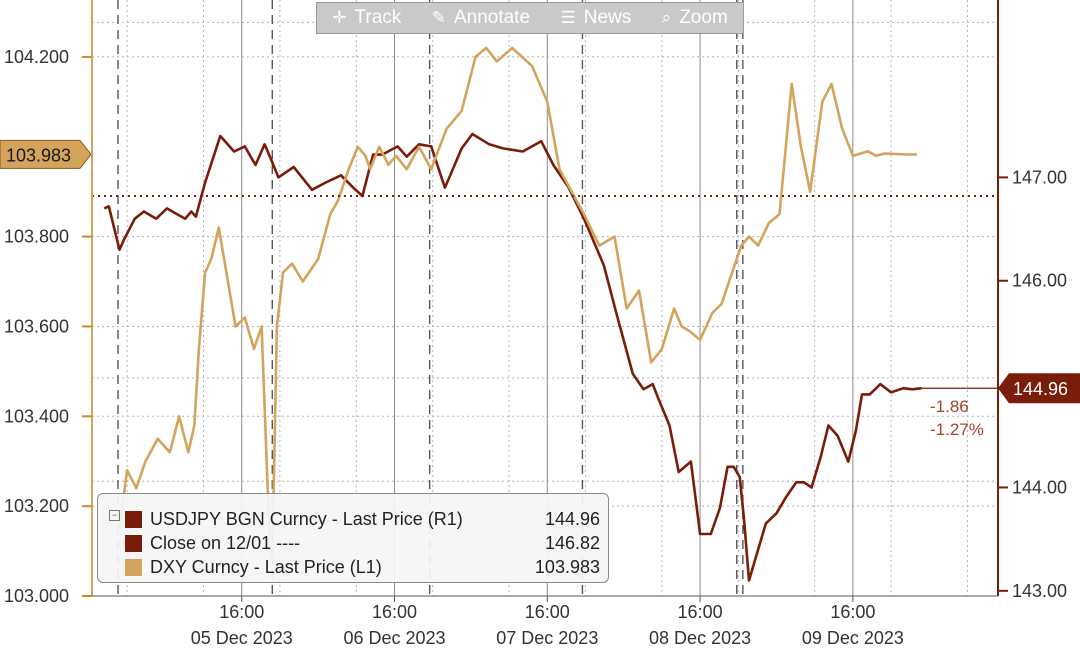  What do you see at coordinates (666, 17) in the screenshot?
I see `magnifier-icon: ⌕` at bounding box center [666, 17].